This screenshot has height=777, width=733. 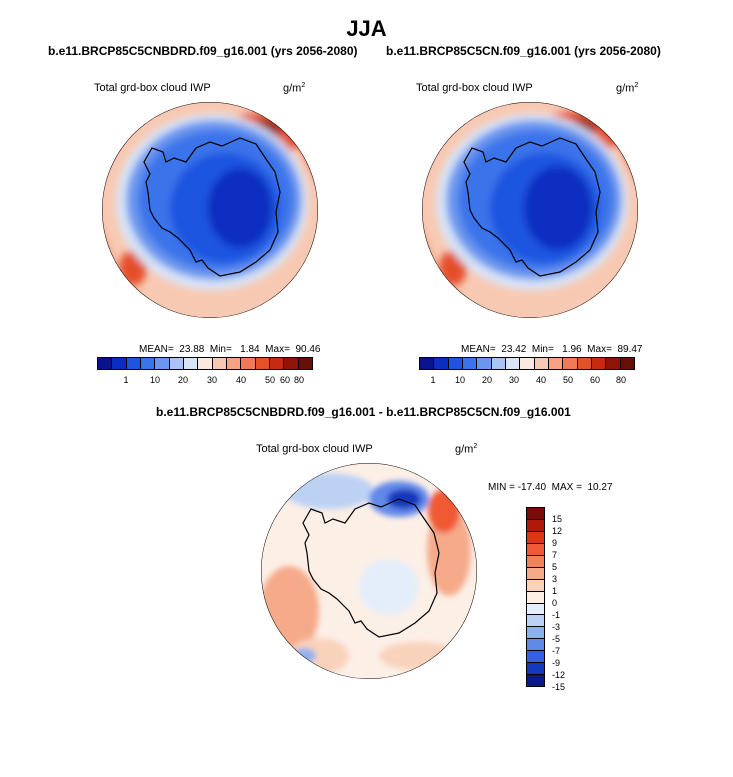 I want to click on panel-diff-field-pos-ne, so click(x=444, y=511).